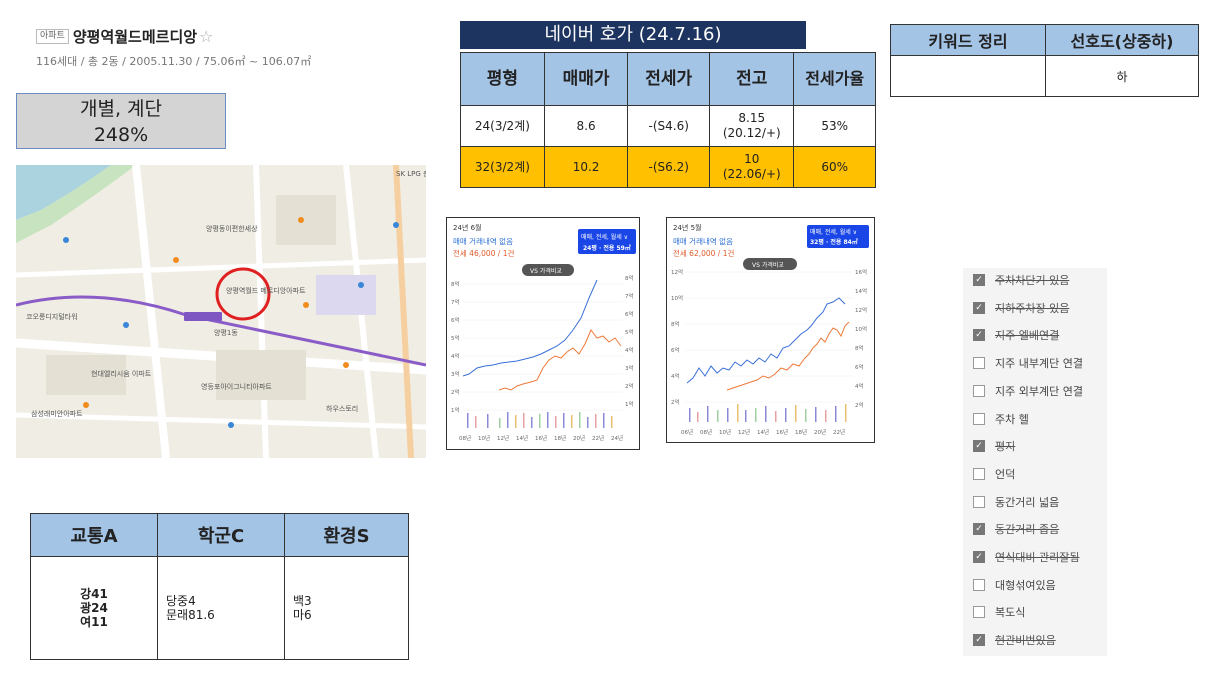 The height and width of the screenshot is (684, 1216). I want to click on checklist-item: ✓ 현관비번있음, so click(1014, 640).